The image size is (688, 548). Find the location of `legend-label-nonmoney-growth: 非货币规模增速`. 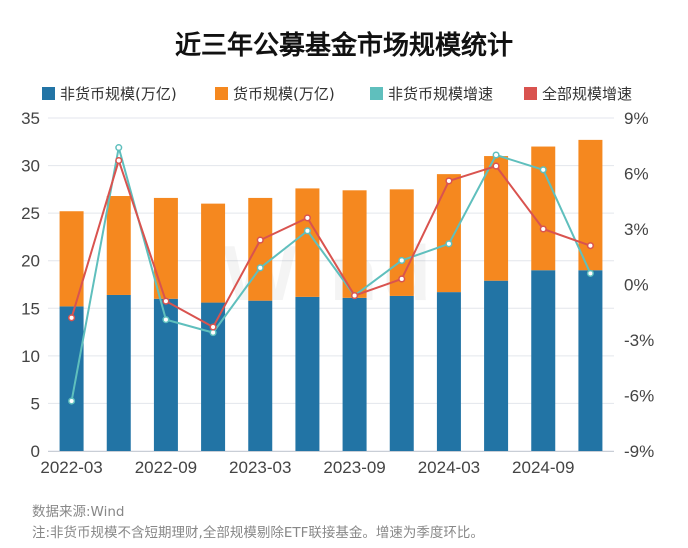

legend-label-nonmoney-growth: 非货币规模增速 is located at coordinates (440, 94).